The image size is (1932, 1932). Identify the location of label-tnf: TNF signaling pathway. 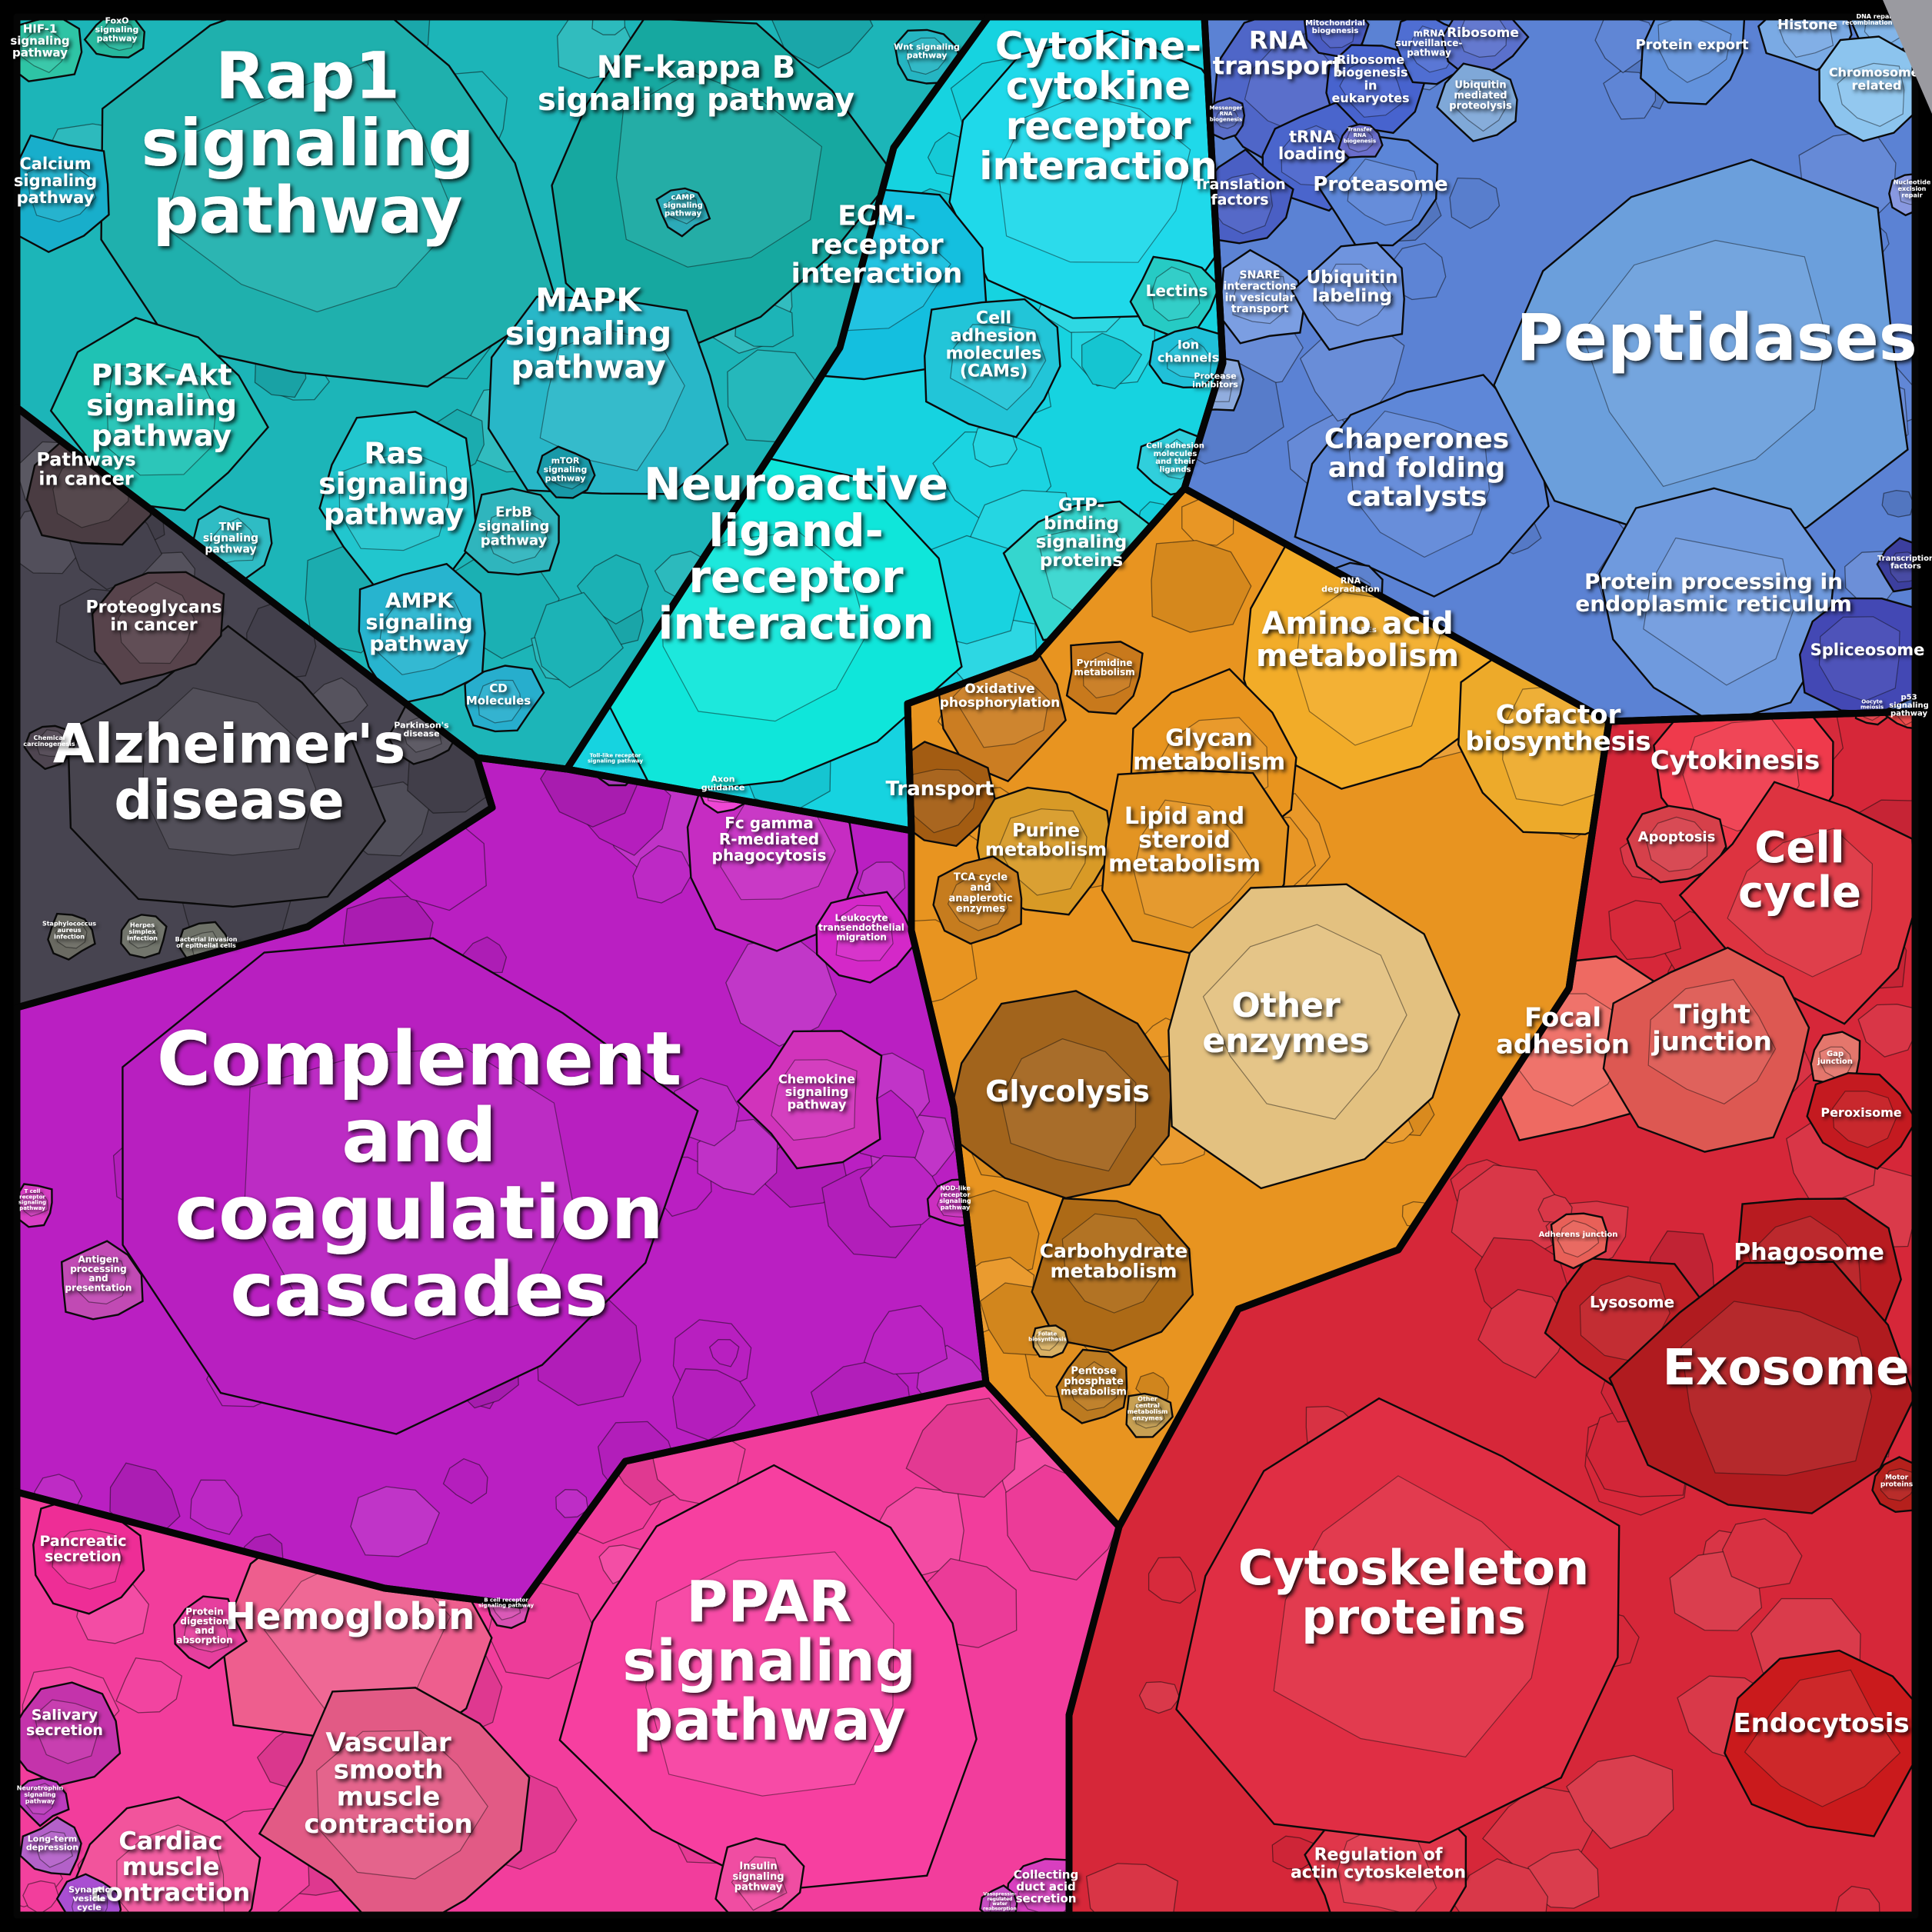
(230, 538).